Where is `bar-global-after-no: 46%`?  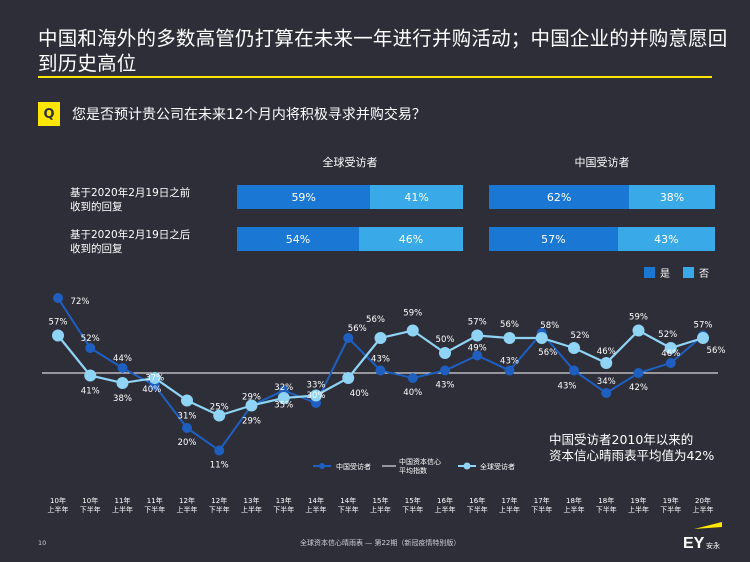
bar-global-after-no: 46% is located at coordinates (411, 239).